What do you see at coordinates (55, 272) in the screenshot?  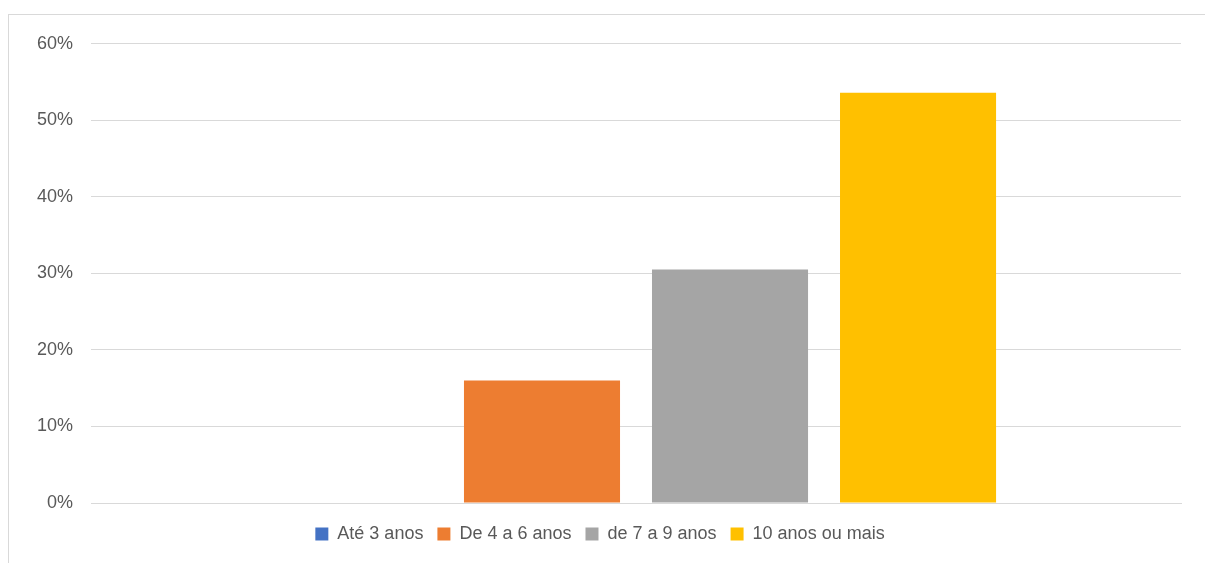 I see `y-tick-label: 30%` at bounding box center [55, 272].